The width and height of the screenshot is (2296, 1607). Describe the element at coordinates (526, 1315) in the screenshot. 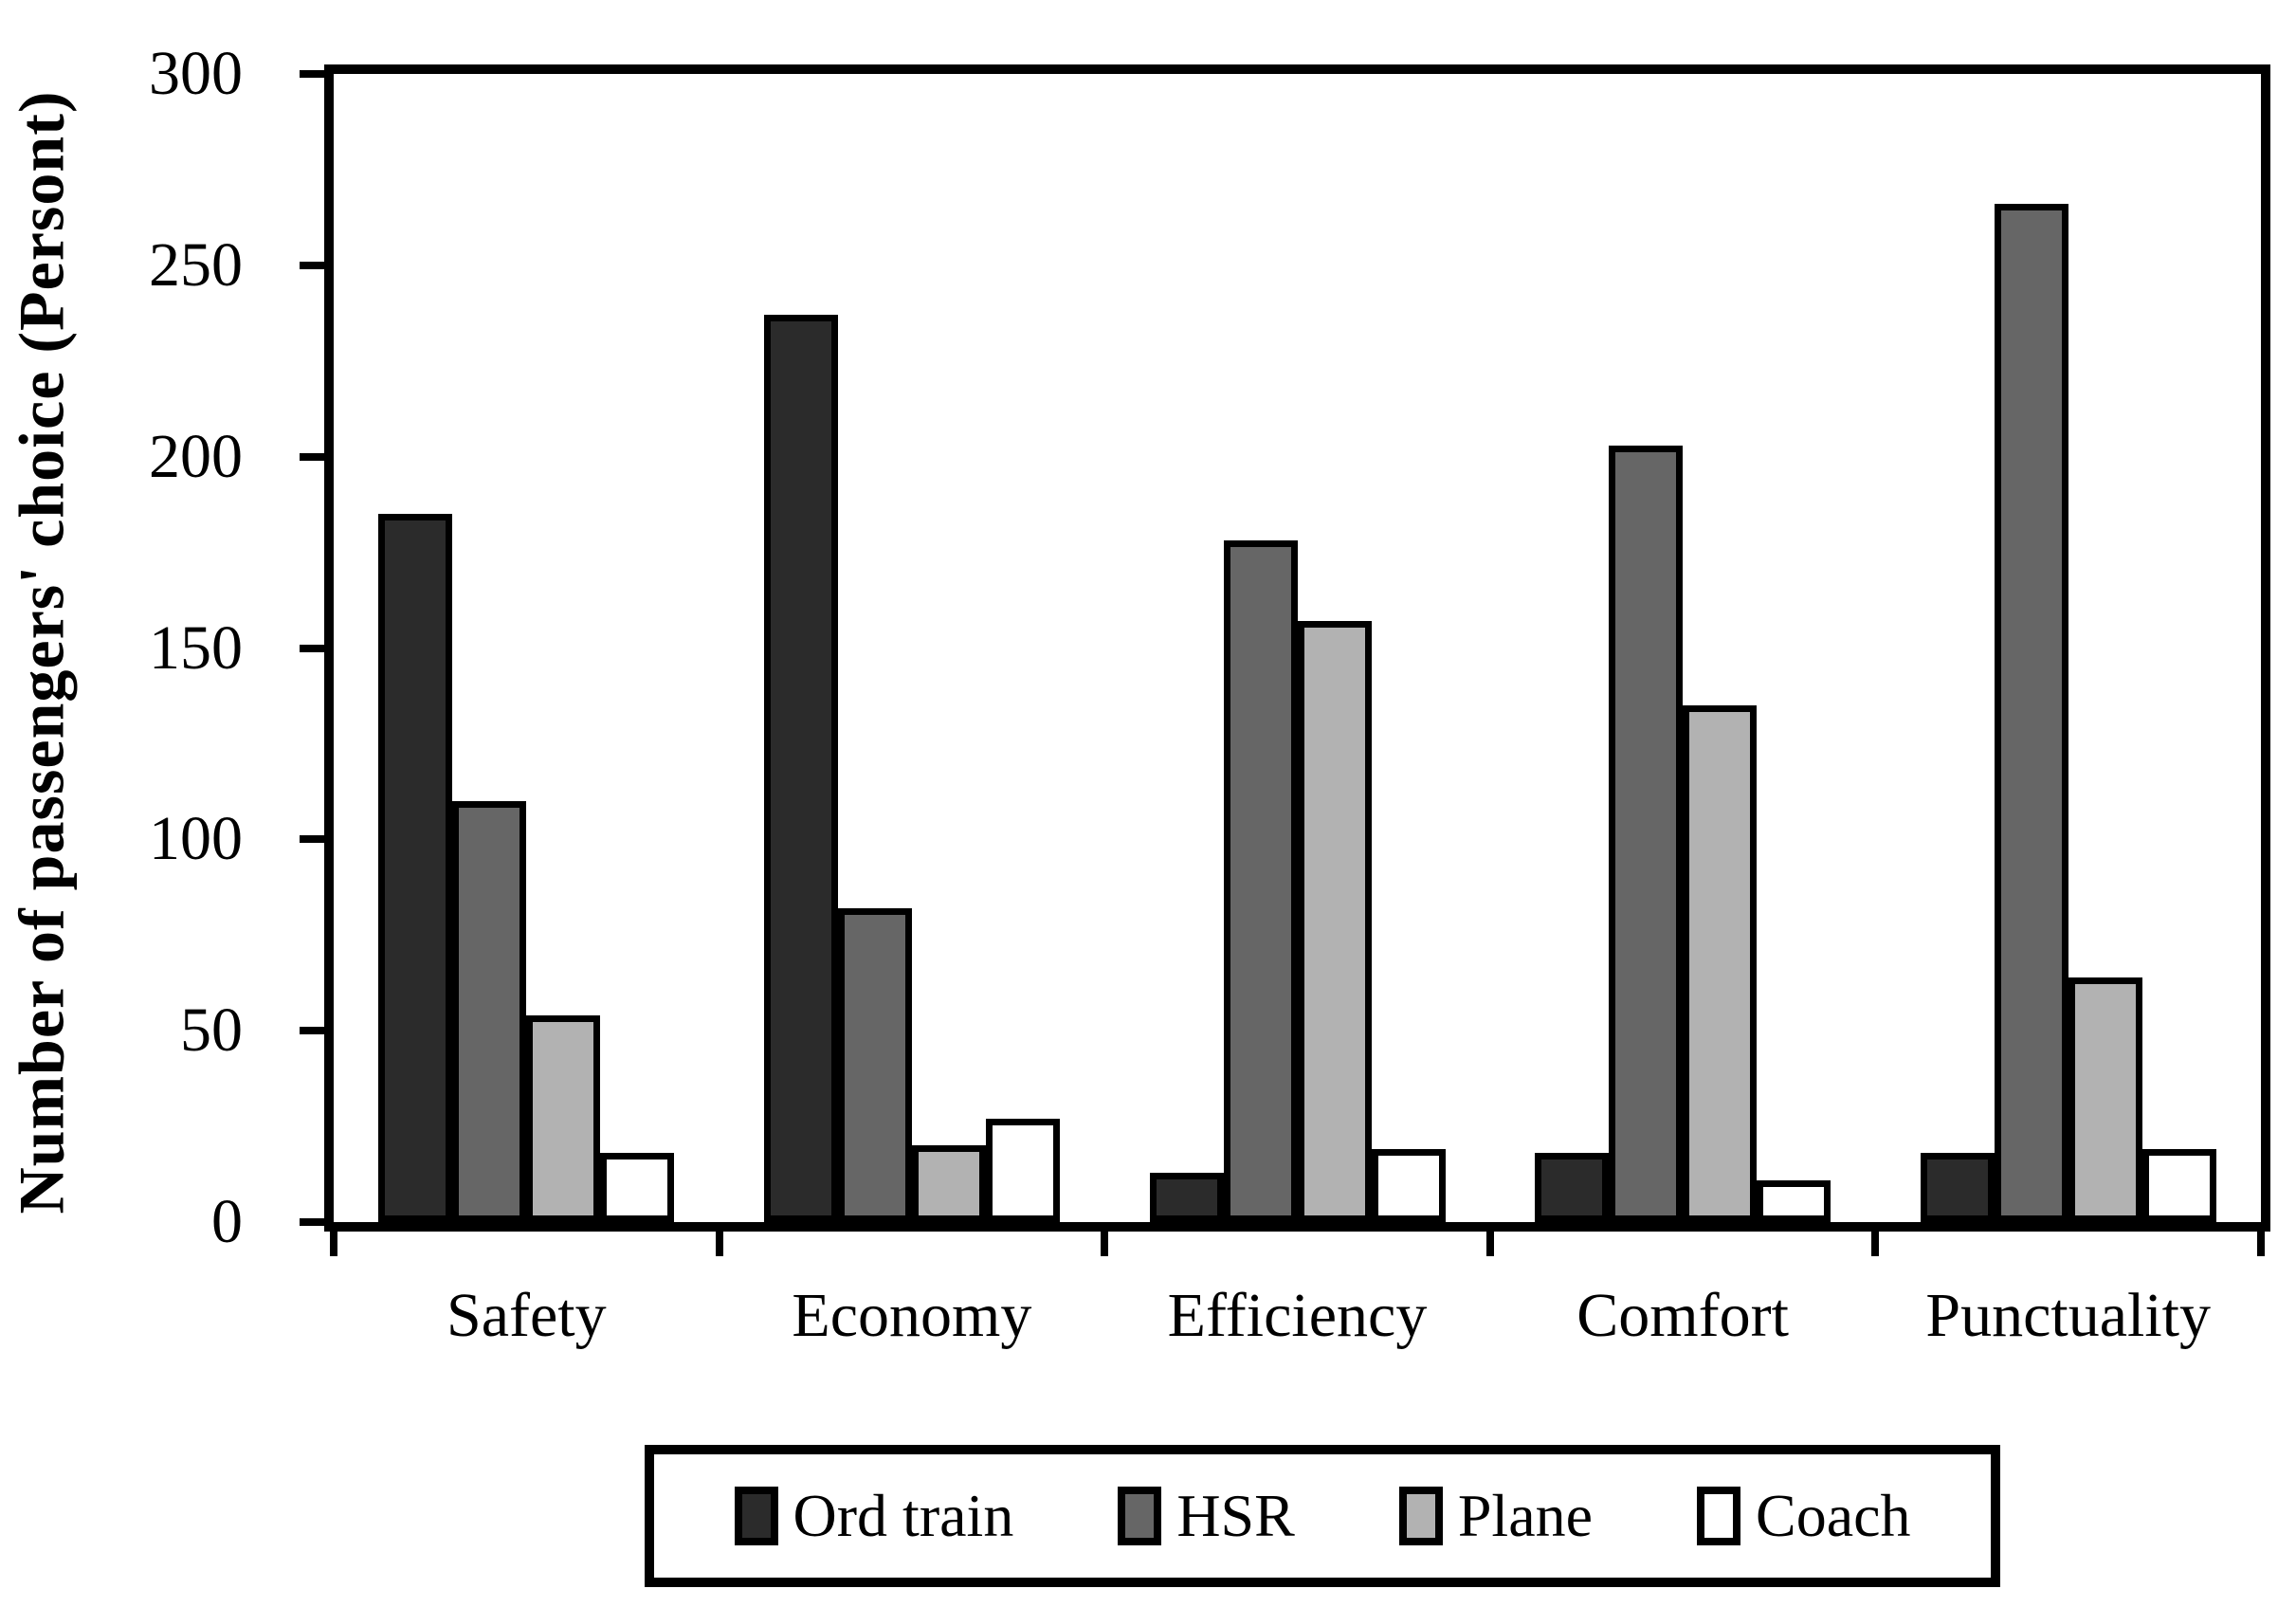

I see `category-label: Safety` at that location.